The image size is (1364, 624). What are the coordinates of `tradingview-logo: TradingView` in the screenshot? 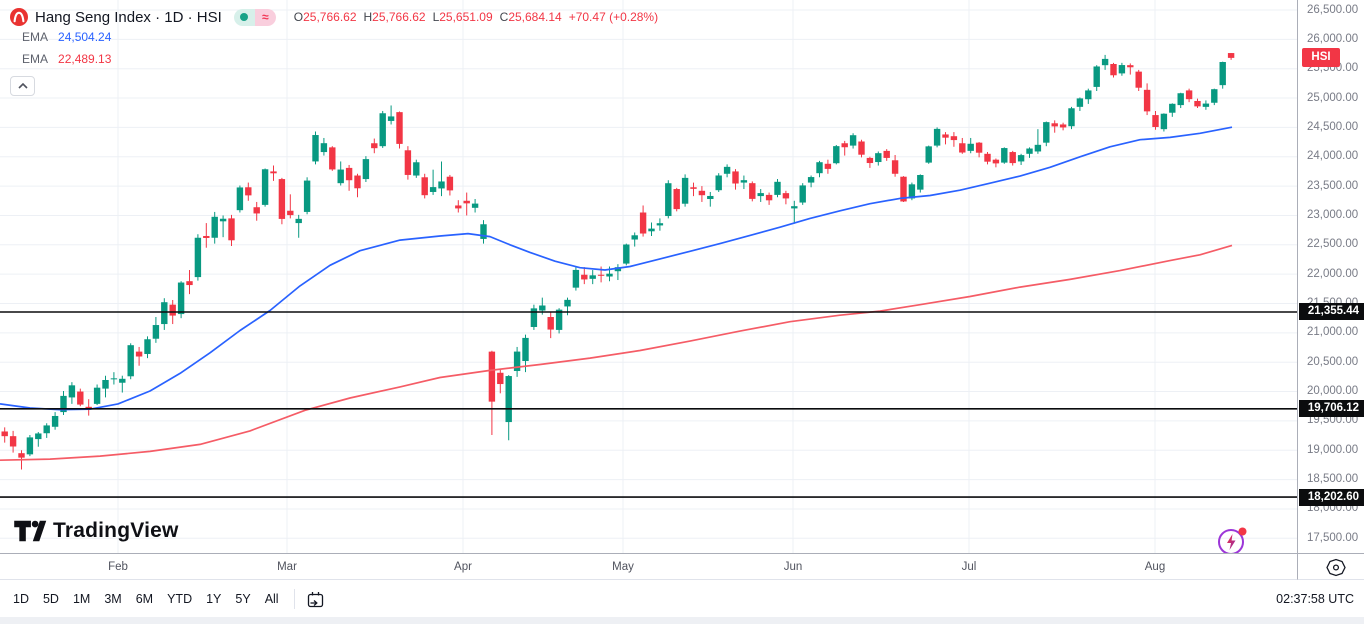 It's located at (96, 531).